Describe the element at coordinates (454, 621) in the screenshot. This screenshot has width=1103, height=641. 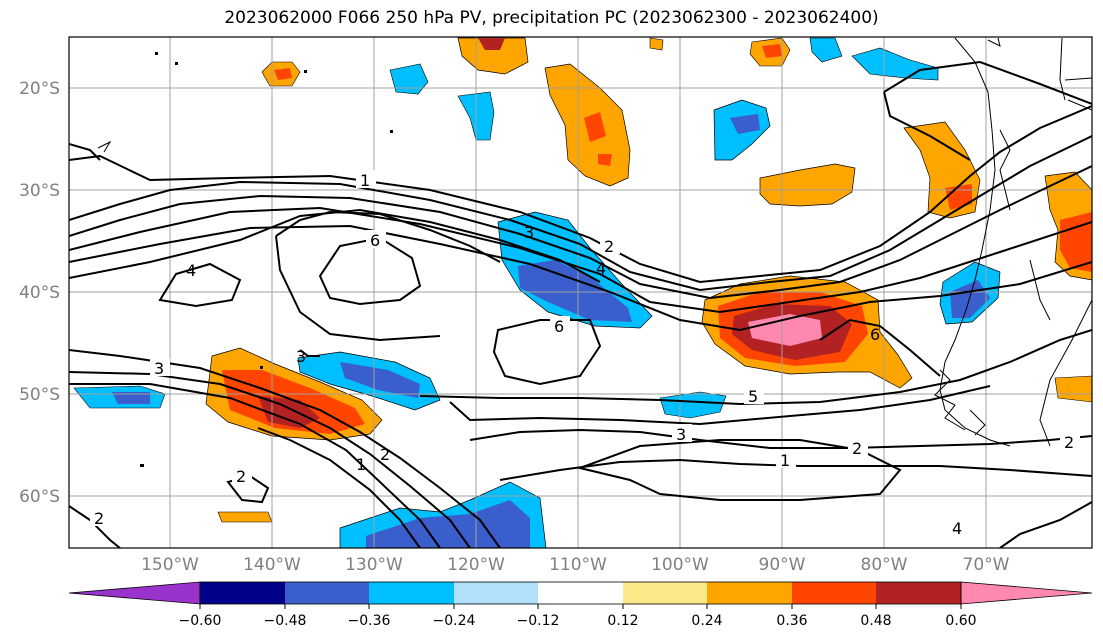
I see `colorbar-tick-label: −0.24` at that location.